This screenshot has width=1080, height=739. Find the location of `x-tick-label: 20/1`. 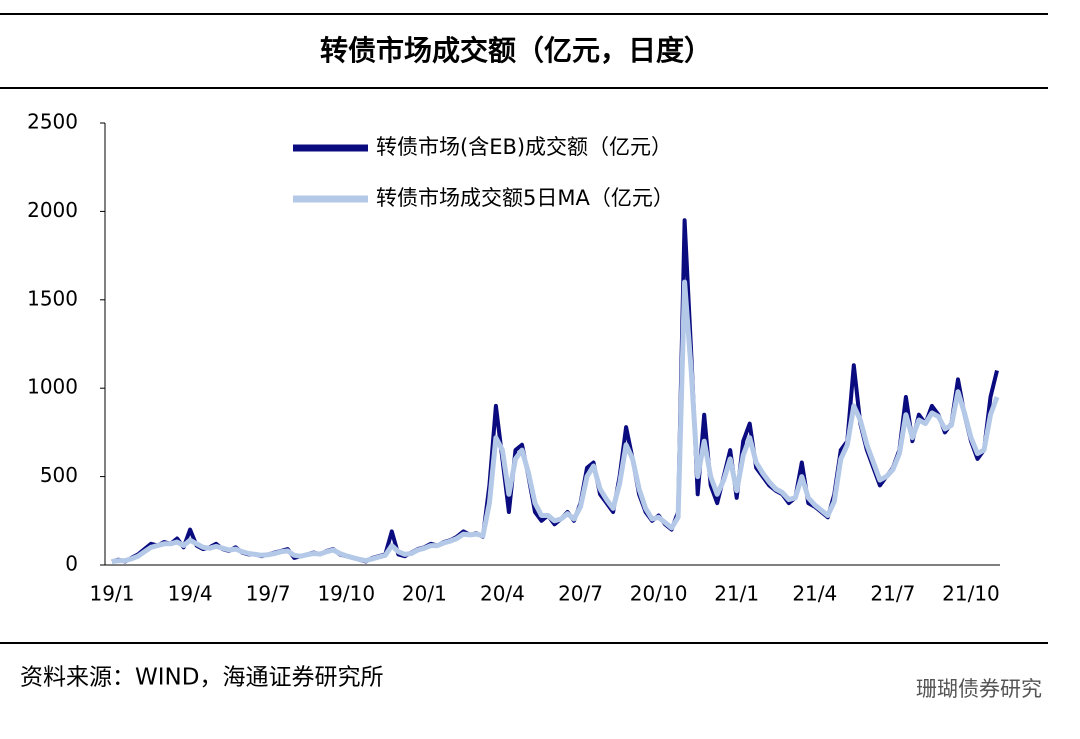

x-tick-label: 20/1 is located at coordinates (424, 594).